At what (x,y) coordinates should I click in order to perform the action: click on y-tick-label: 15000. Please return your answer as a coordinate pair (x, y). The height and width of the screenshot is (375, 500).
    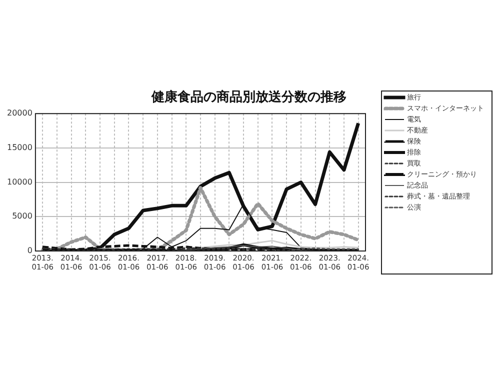
    Looking at the image, I should click on (19, 147).